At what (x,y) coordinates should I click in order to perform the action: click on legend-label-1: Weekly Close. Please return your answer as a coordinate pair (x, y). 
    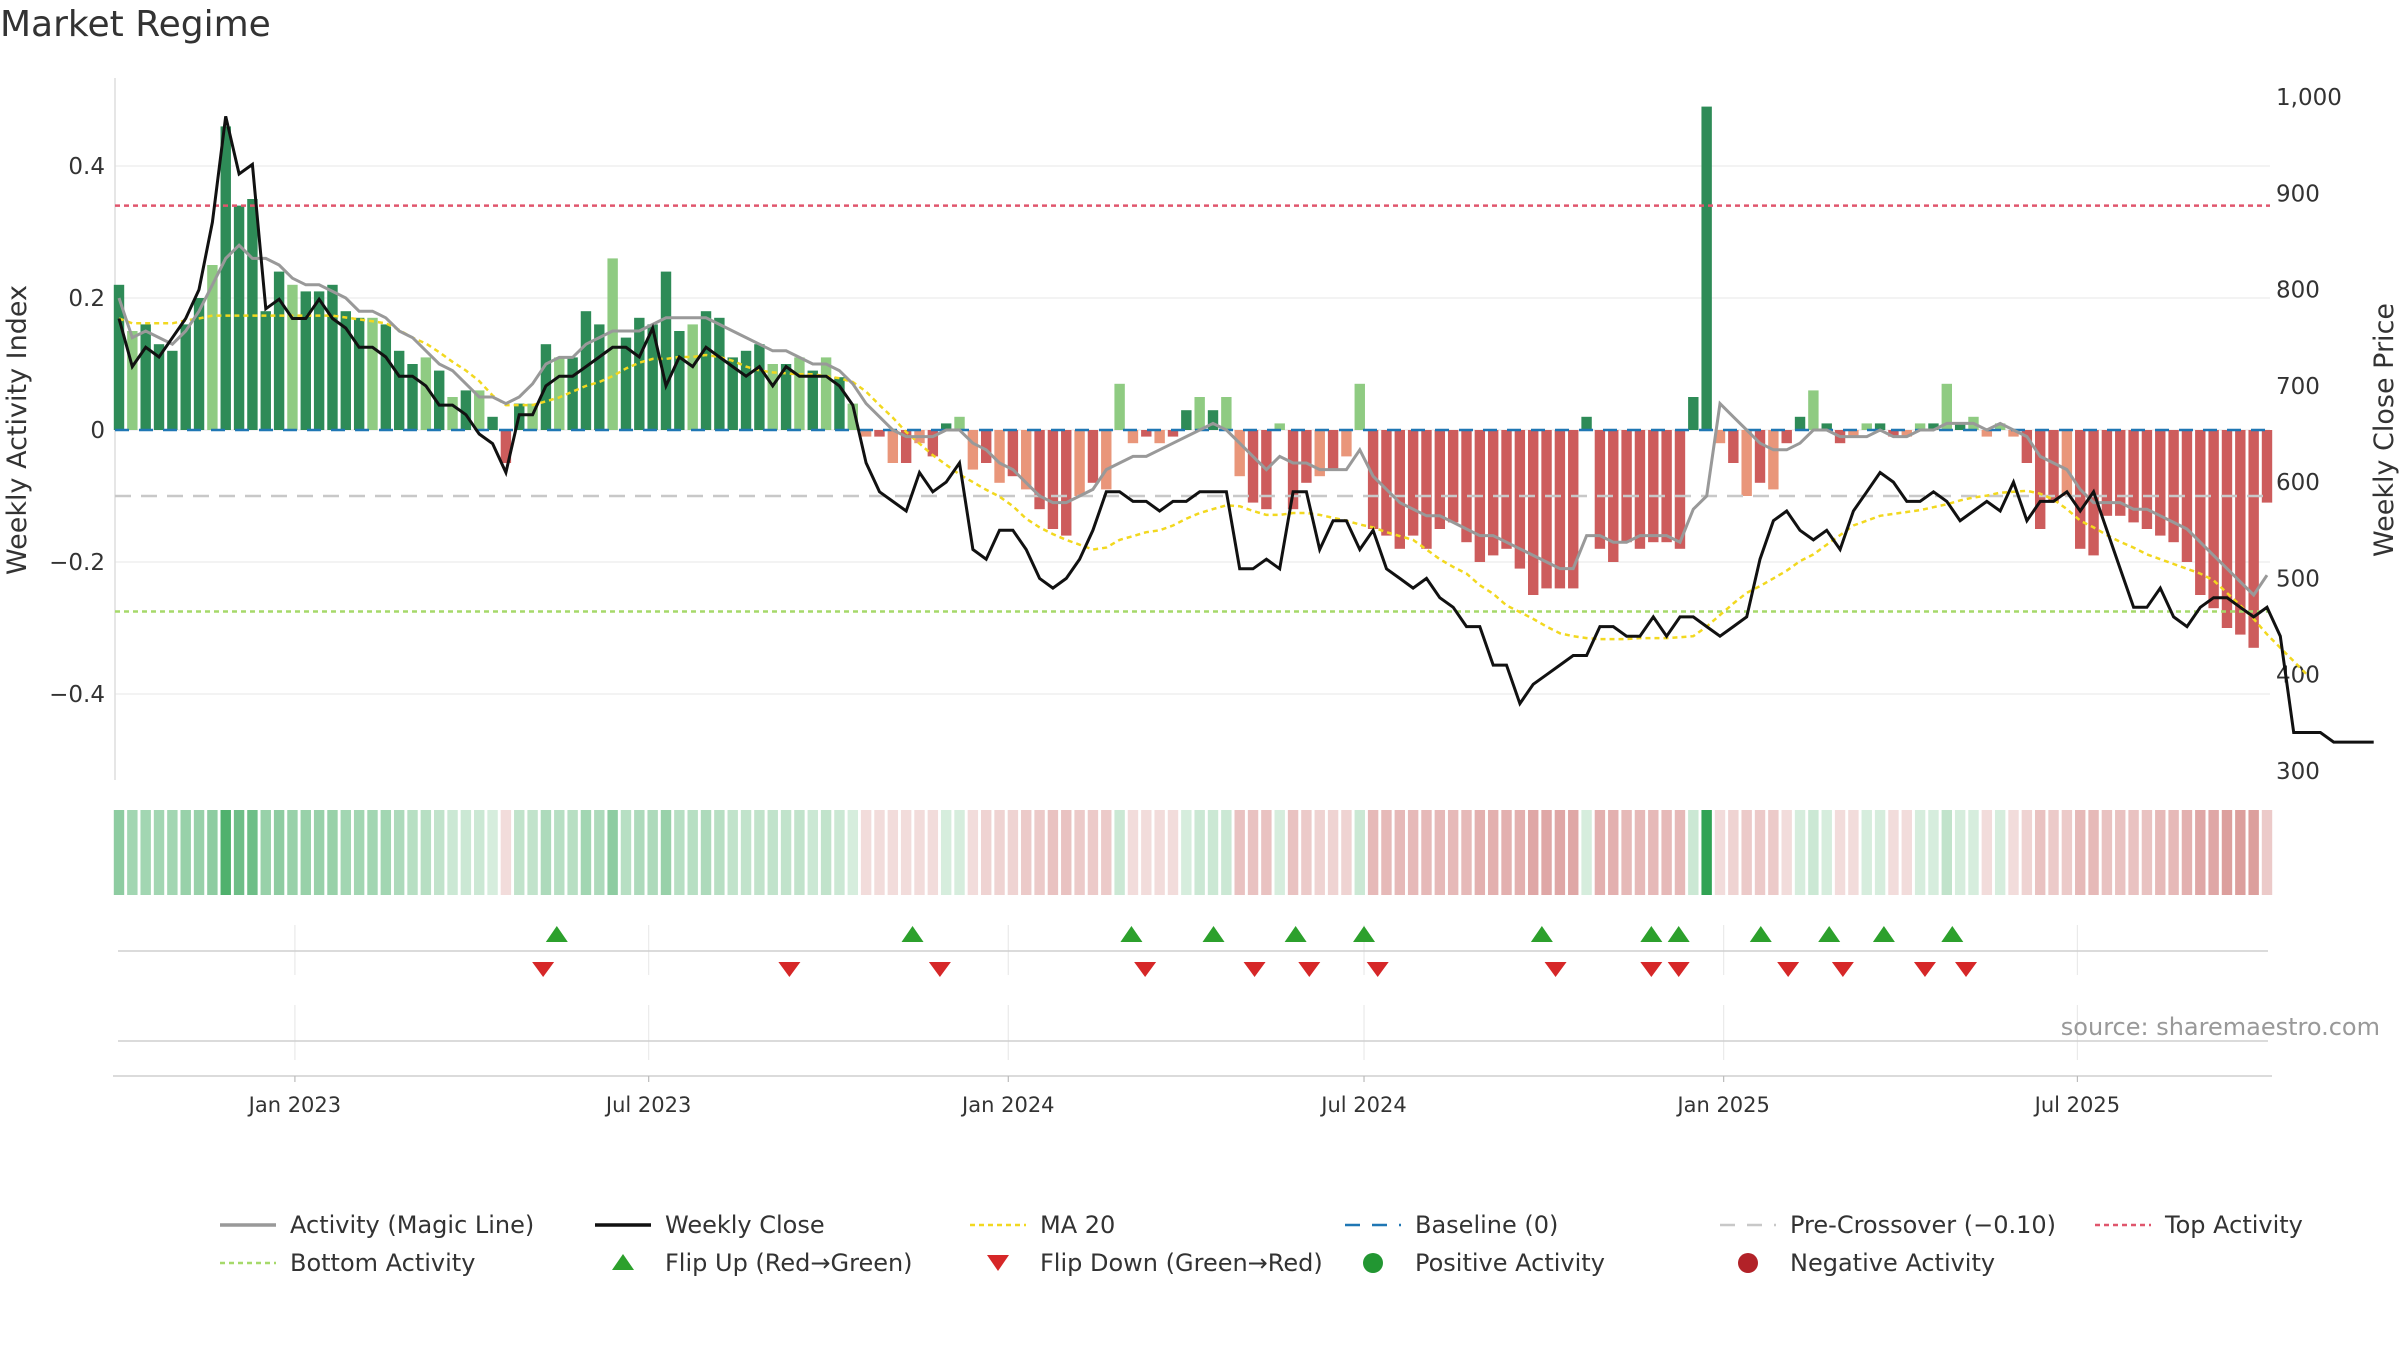
    Looking at the image, I should click on (745, 1225).